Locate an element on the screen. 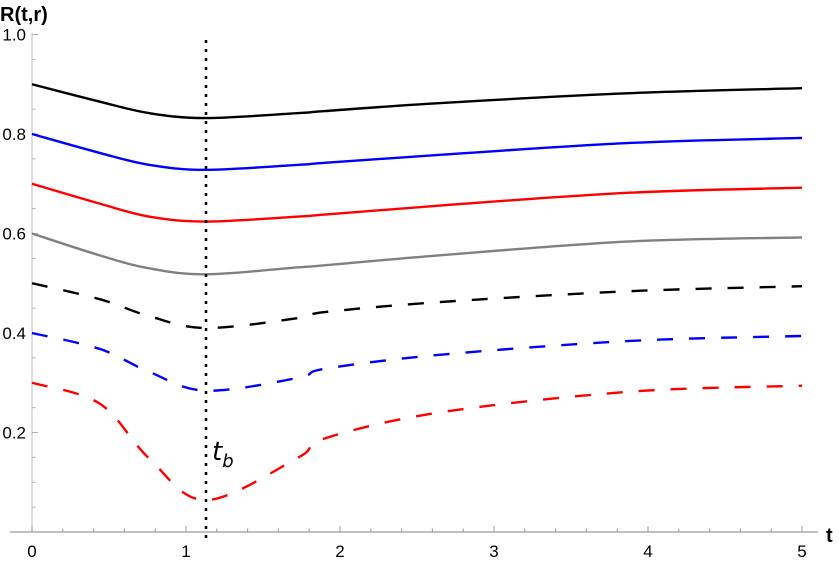  tb-annotation: tb is located at coordinates (223, 454).